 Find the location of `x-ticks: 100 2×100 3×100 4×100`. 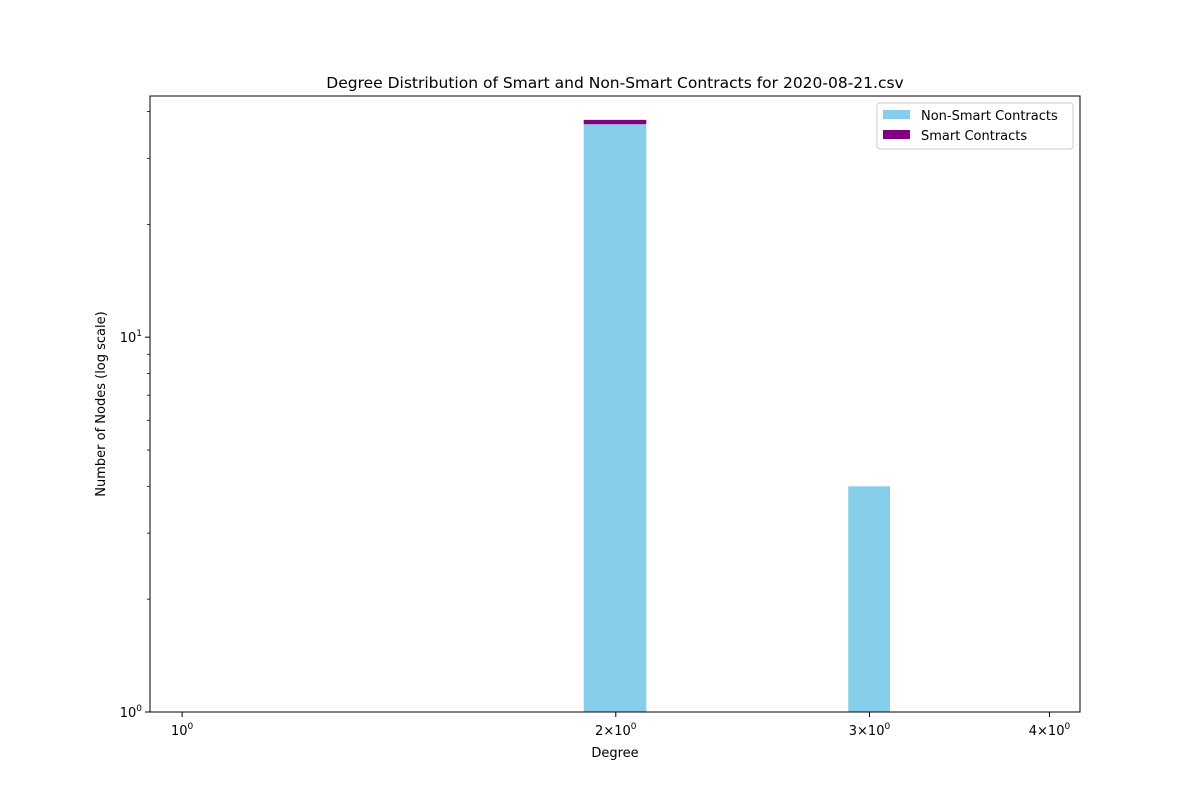

x-ticks: 100 2×100 3×100 4×100 is located at coordinates (621, 725).